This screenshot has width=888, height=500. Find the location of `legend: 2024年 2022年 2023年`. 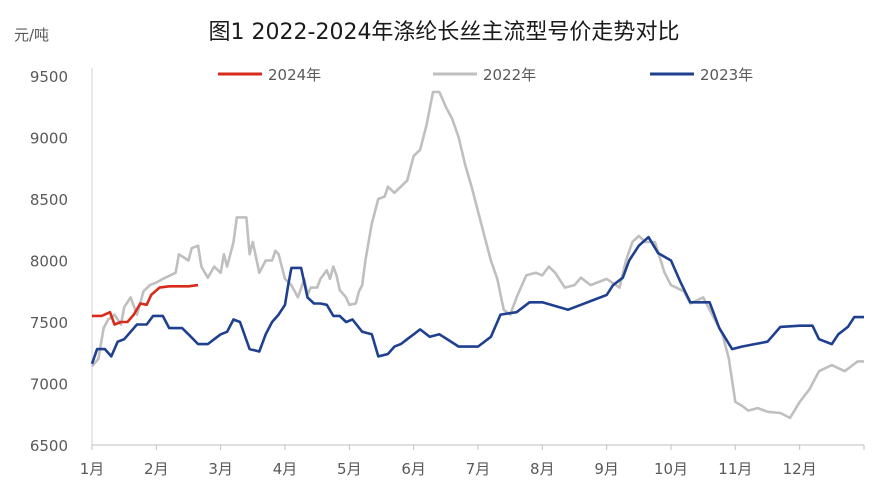

legend: 2024年 2022年 2023年 is located at coordinates (485, 75).